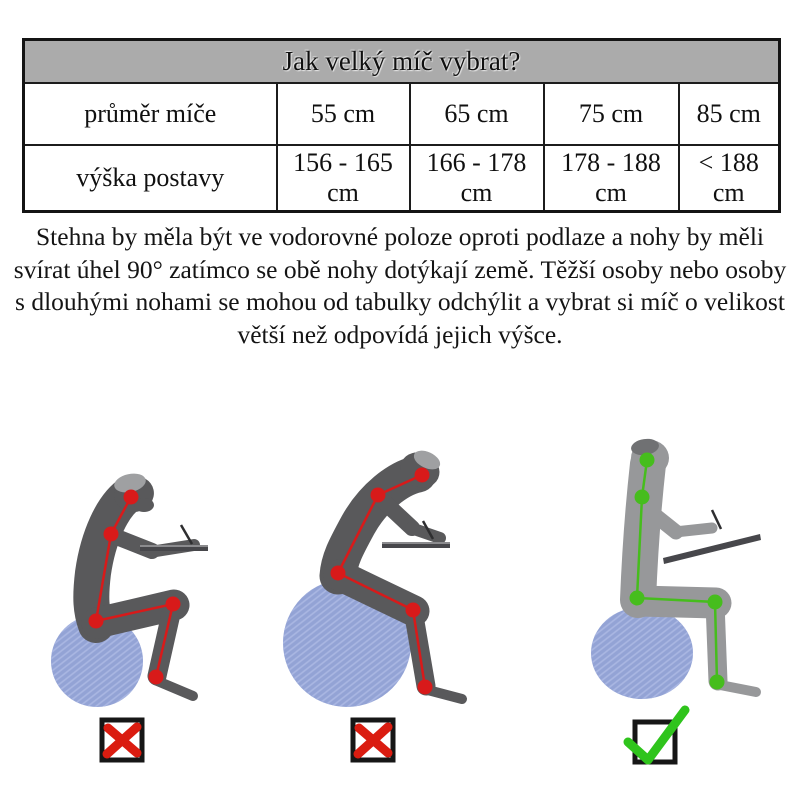 This screenshot has width=800, height=800. What do you see at coordinates (712, 549) in the screenshot?
I see `clipboard` at bounding box center [712, 549].